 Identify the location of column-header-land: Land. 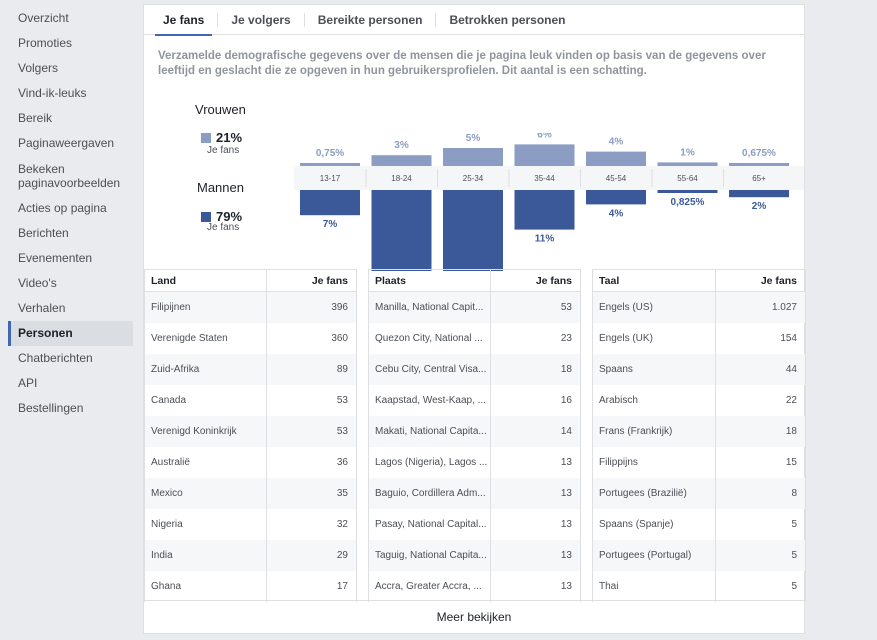
(206, 280).